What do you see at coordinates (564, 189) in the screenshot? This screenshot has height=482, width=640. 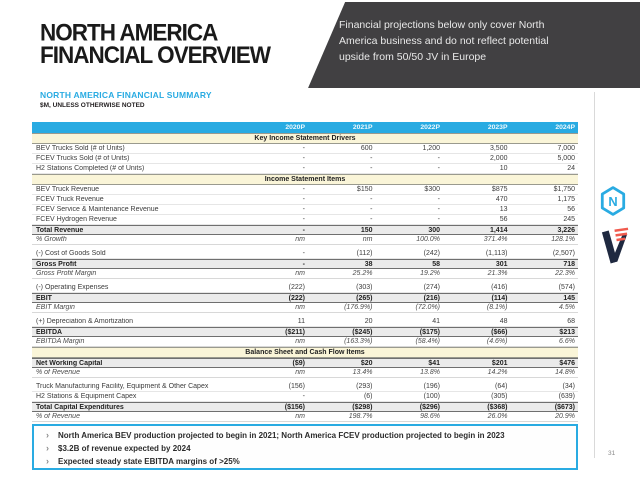 I see `table-cell: $1,750` at bounding box center [564, 189].